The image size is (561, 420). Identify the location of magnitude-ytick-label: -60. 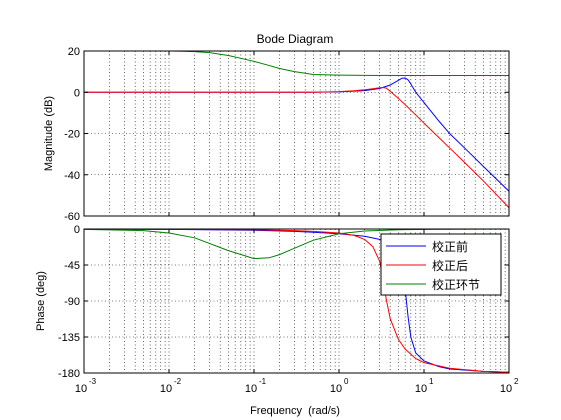
(72, 217).